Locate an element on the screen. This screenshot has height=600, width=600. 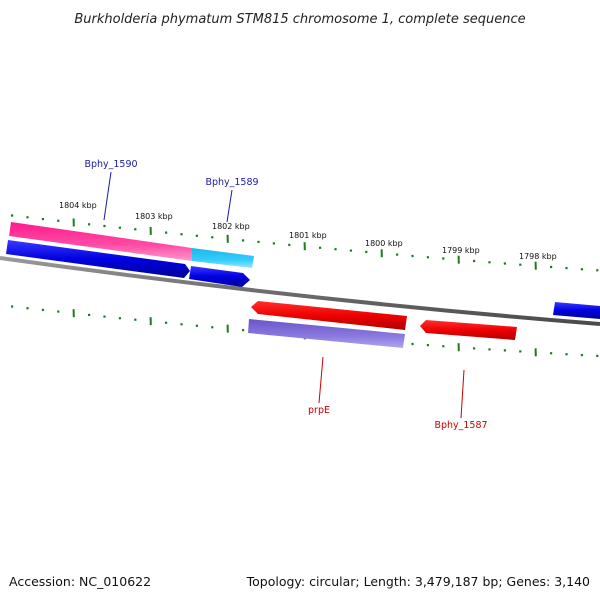
scale-label: 1800 kbp is located at coordinates (384, 243).